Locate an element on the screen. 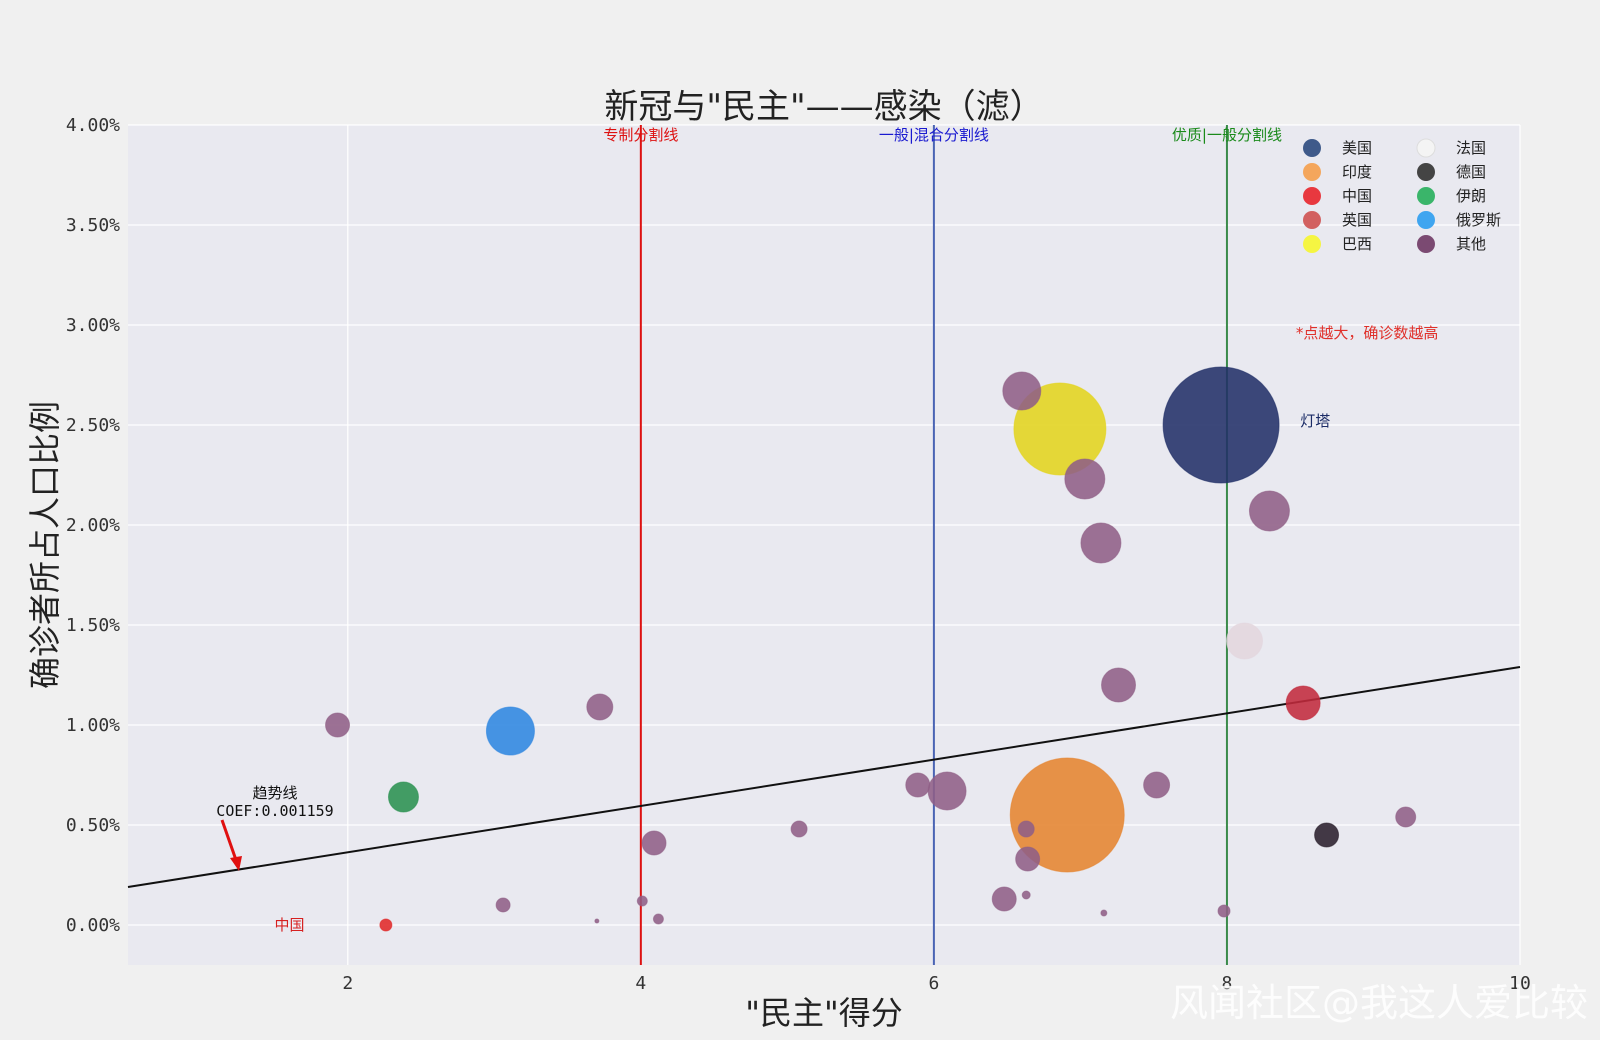 Image resolution: width=1600 pixels, height=1040 pixels. legend-label: 俄罗斯 is located at coordinates (1478, 220).